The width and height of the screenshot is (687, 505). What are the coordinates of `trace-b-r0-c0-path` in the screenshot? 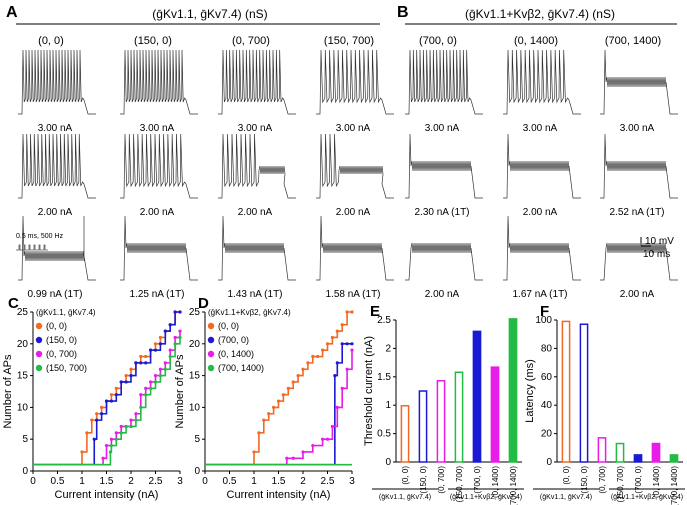 It's located at (444, 82).